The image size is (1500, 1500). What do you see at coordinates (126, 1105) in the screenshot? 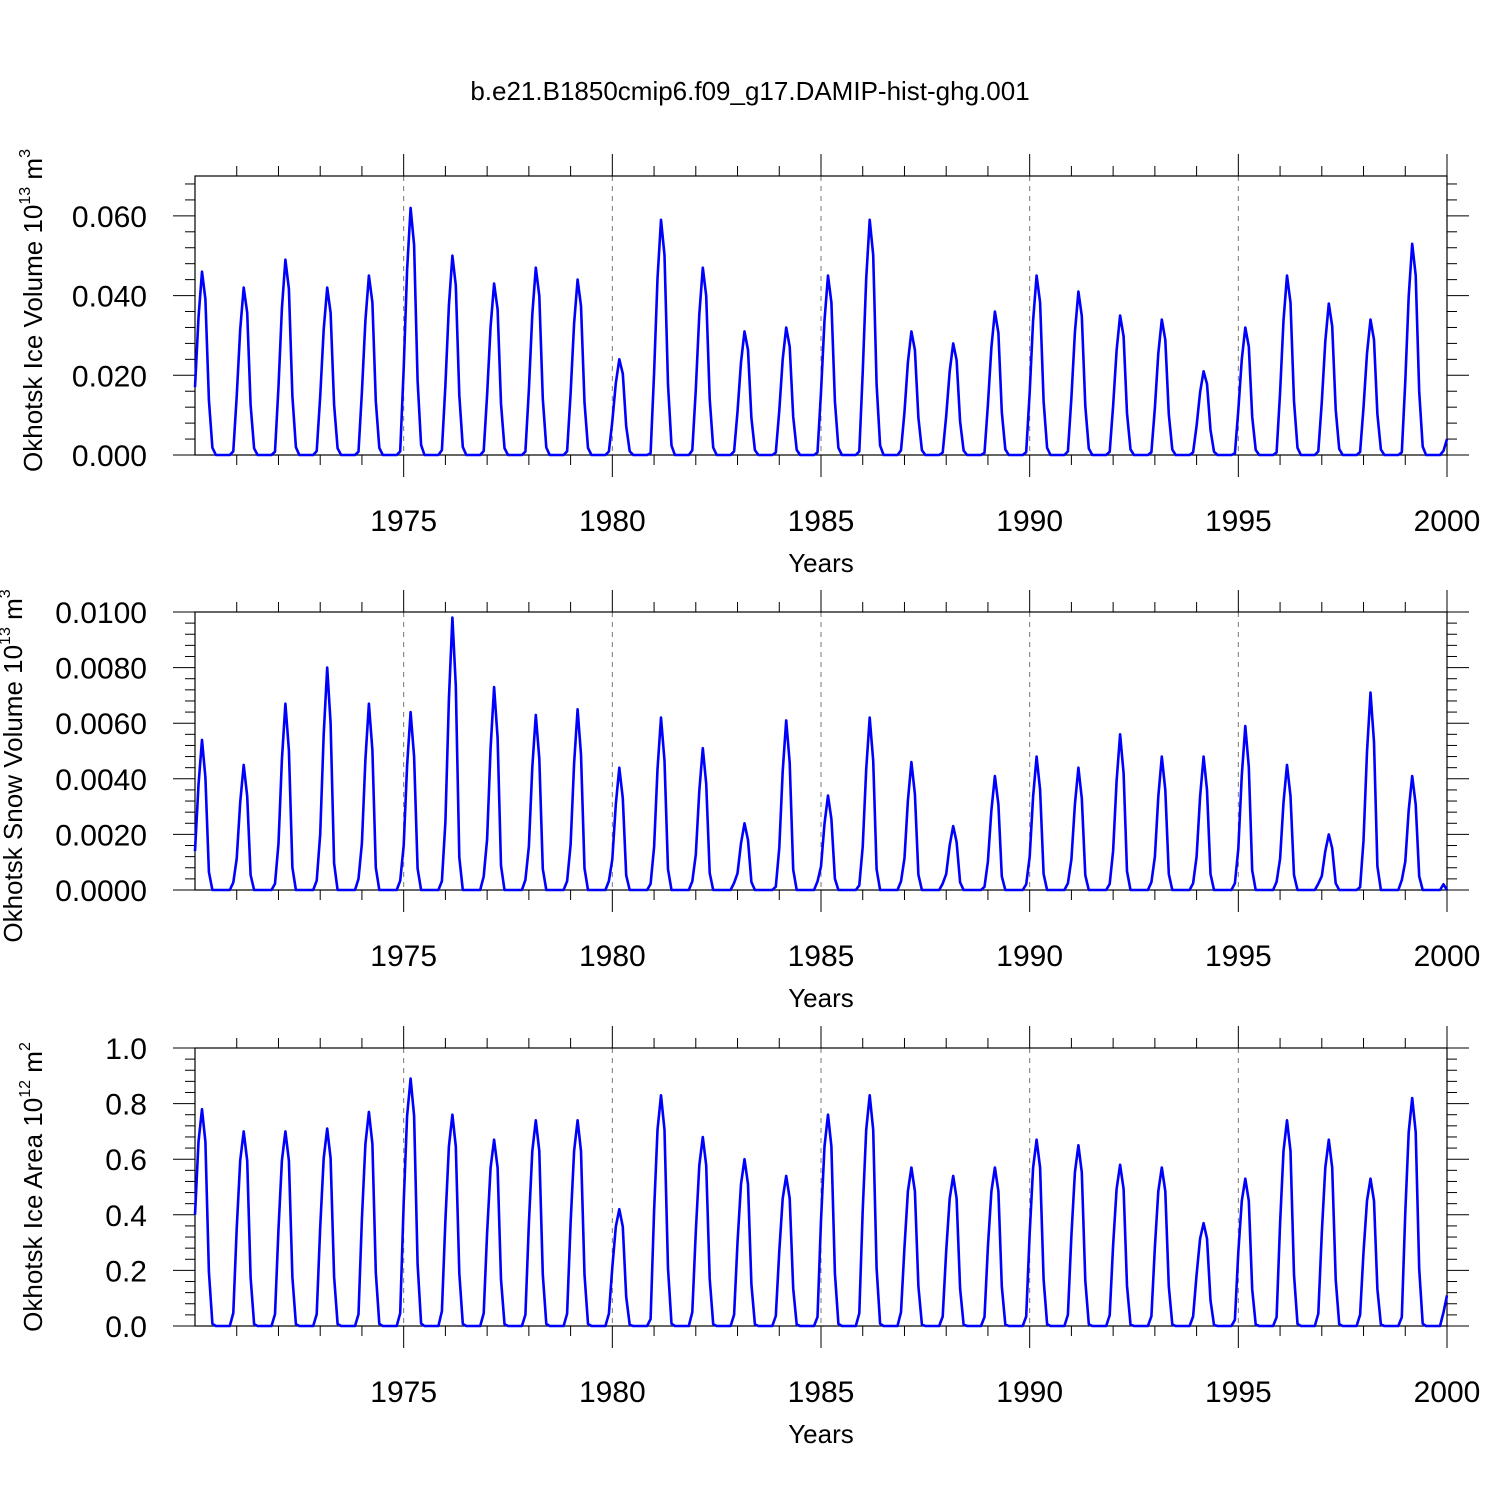
I see `y-tick-label: 0.8` at bounding box center [126, 1105].